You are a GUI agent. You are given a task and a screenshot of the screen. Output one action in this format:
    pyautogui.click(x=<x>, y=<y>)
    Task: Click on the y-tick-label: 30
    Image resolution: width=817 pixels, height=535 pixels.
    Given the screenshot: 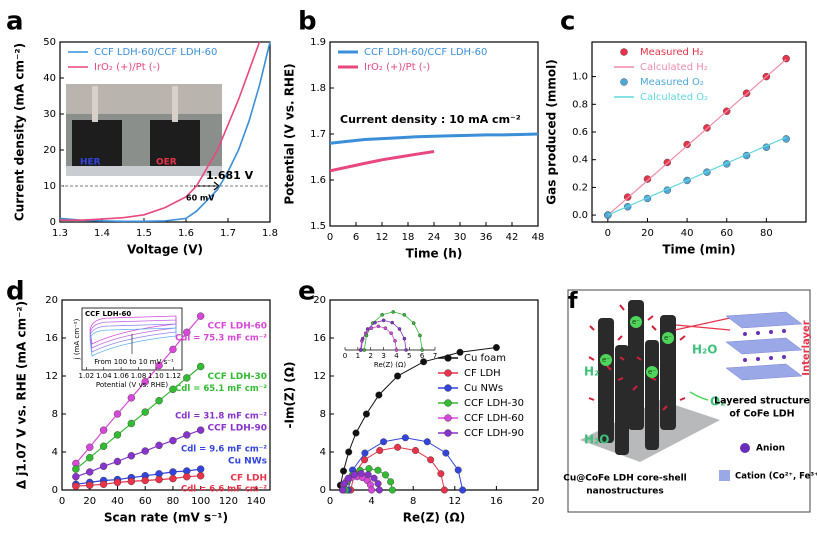 What is the action you would take?
    pyautogui.click(x=49, y=114)
    